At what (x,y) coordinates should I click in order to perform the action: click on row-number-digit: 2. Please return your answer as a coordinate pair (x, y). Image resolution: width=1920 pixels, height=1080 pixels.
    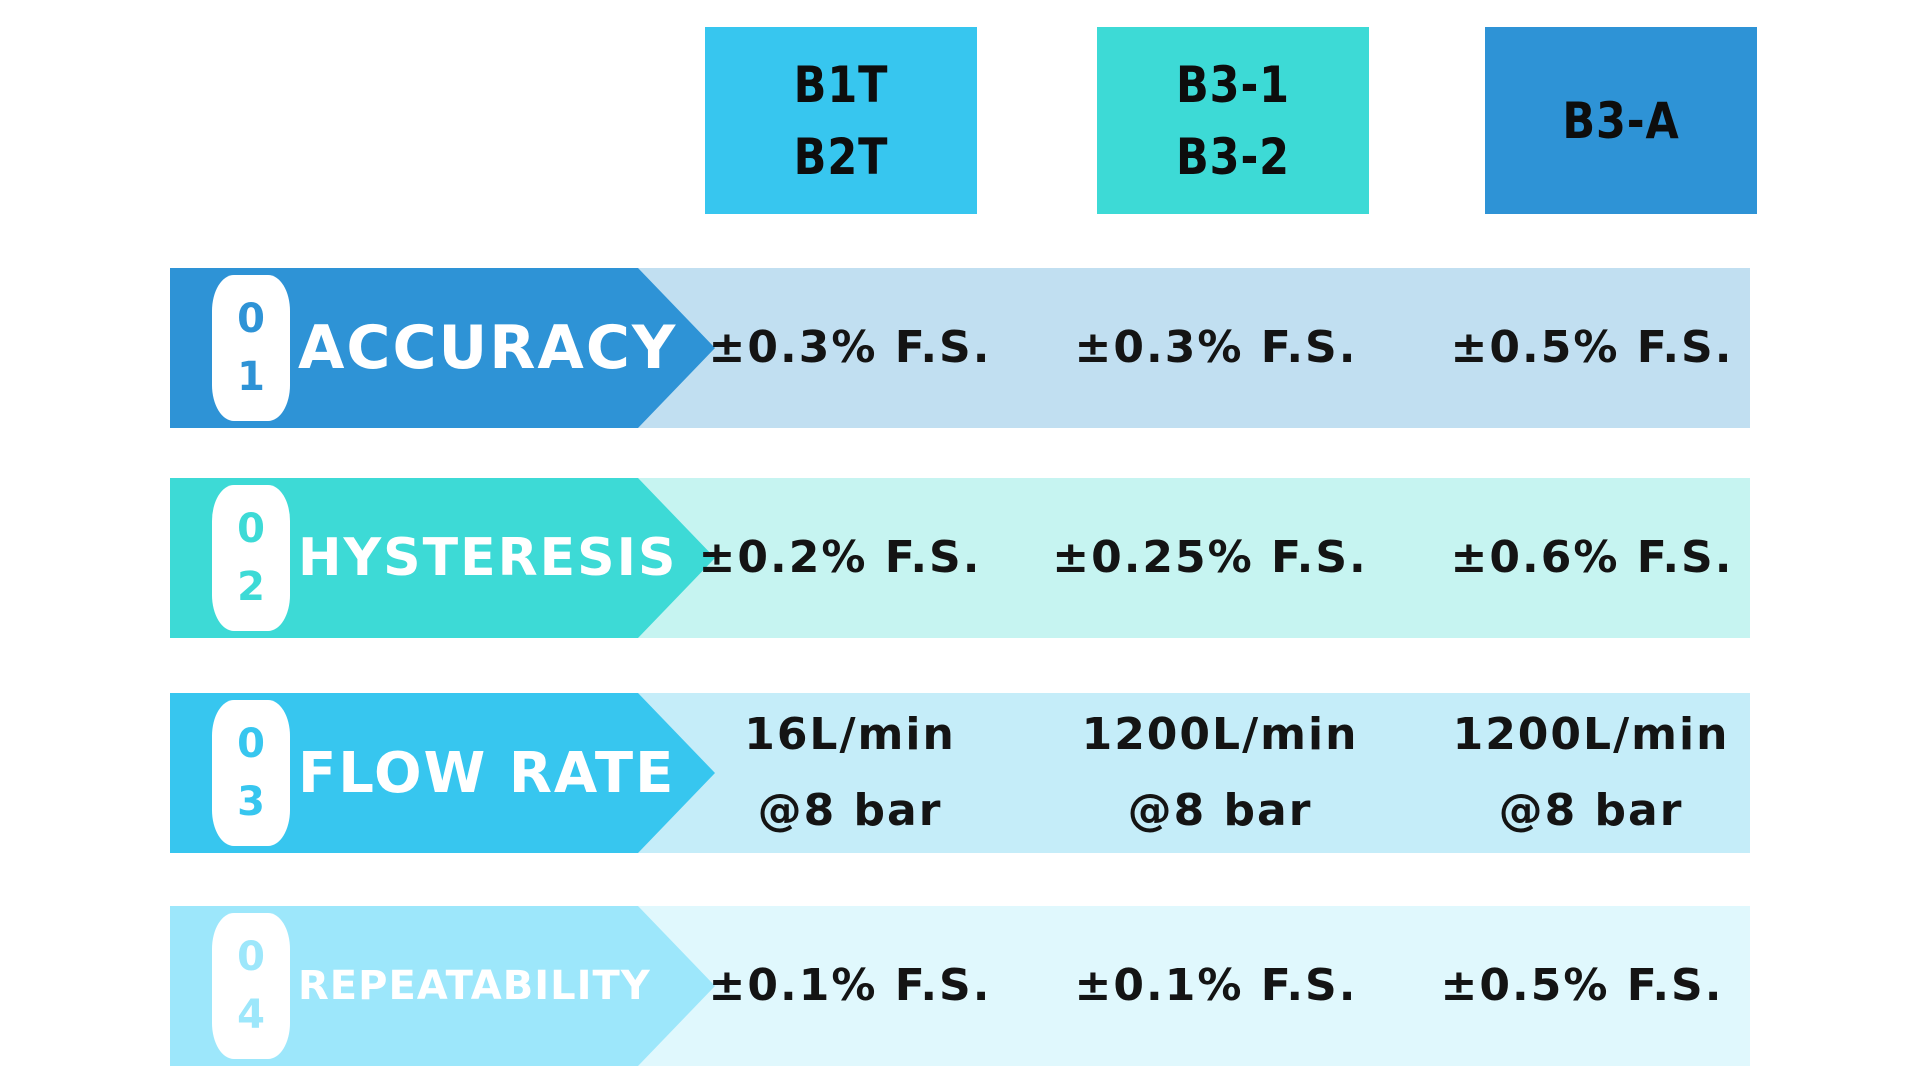
    Looking at the image, I should click on (251, 587).